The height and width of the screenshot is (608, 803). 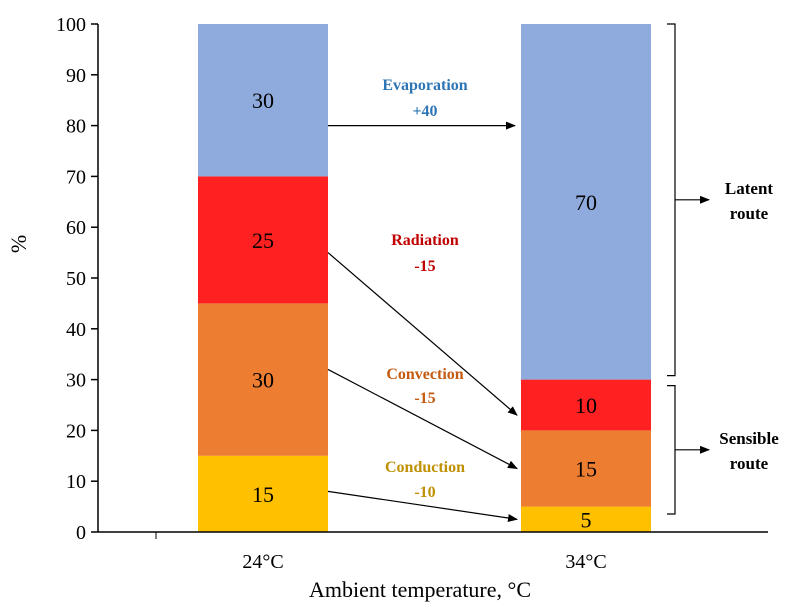 I want to click on arrow-conduction, so click(x=422, y=506).